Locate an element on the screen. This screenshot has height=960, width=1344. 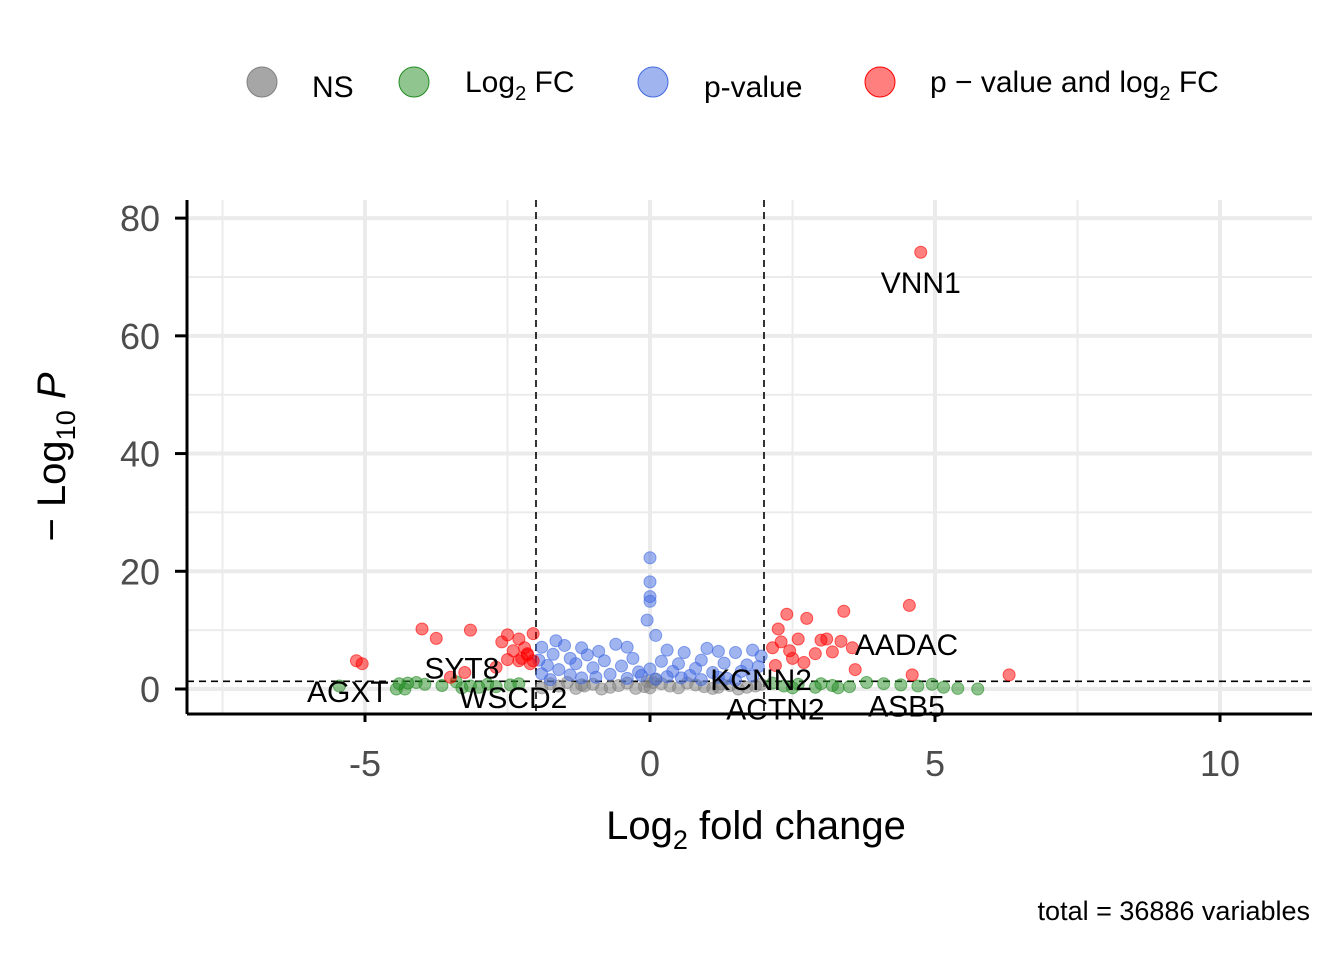
series-log2-fc is located at coordinates (658, 685).